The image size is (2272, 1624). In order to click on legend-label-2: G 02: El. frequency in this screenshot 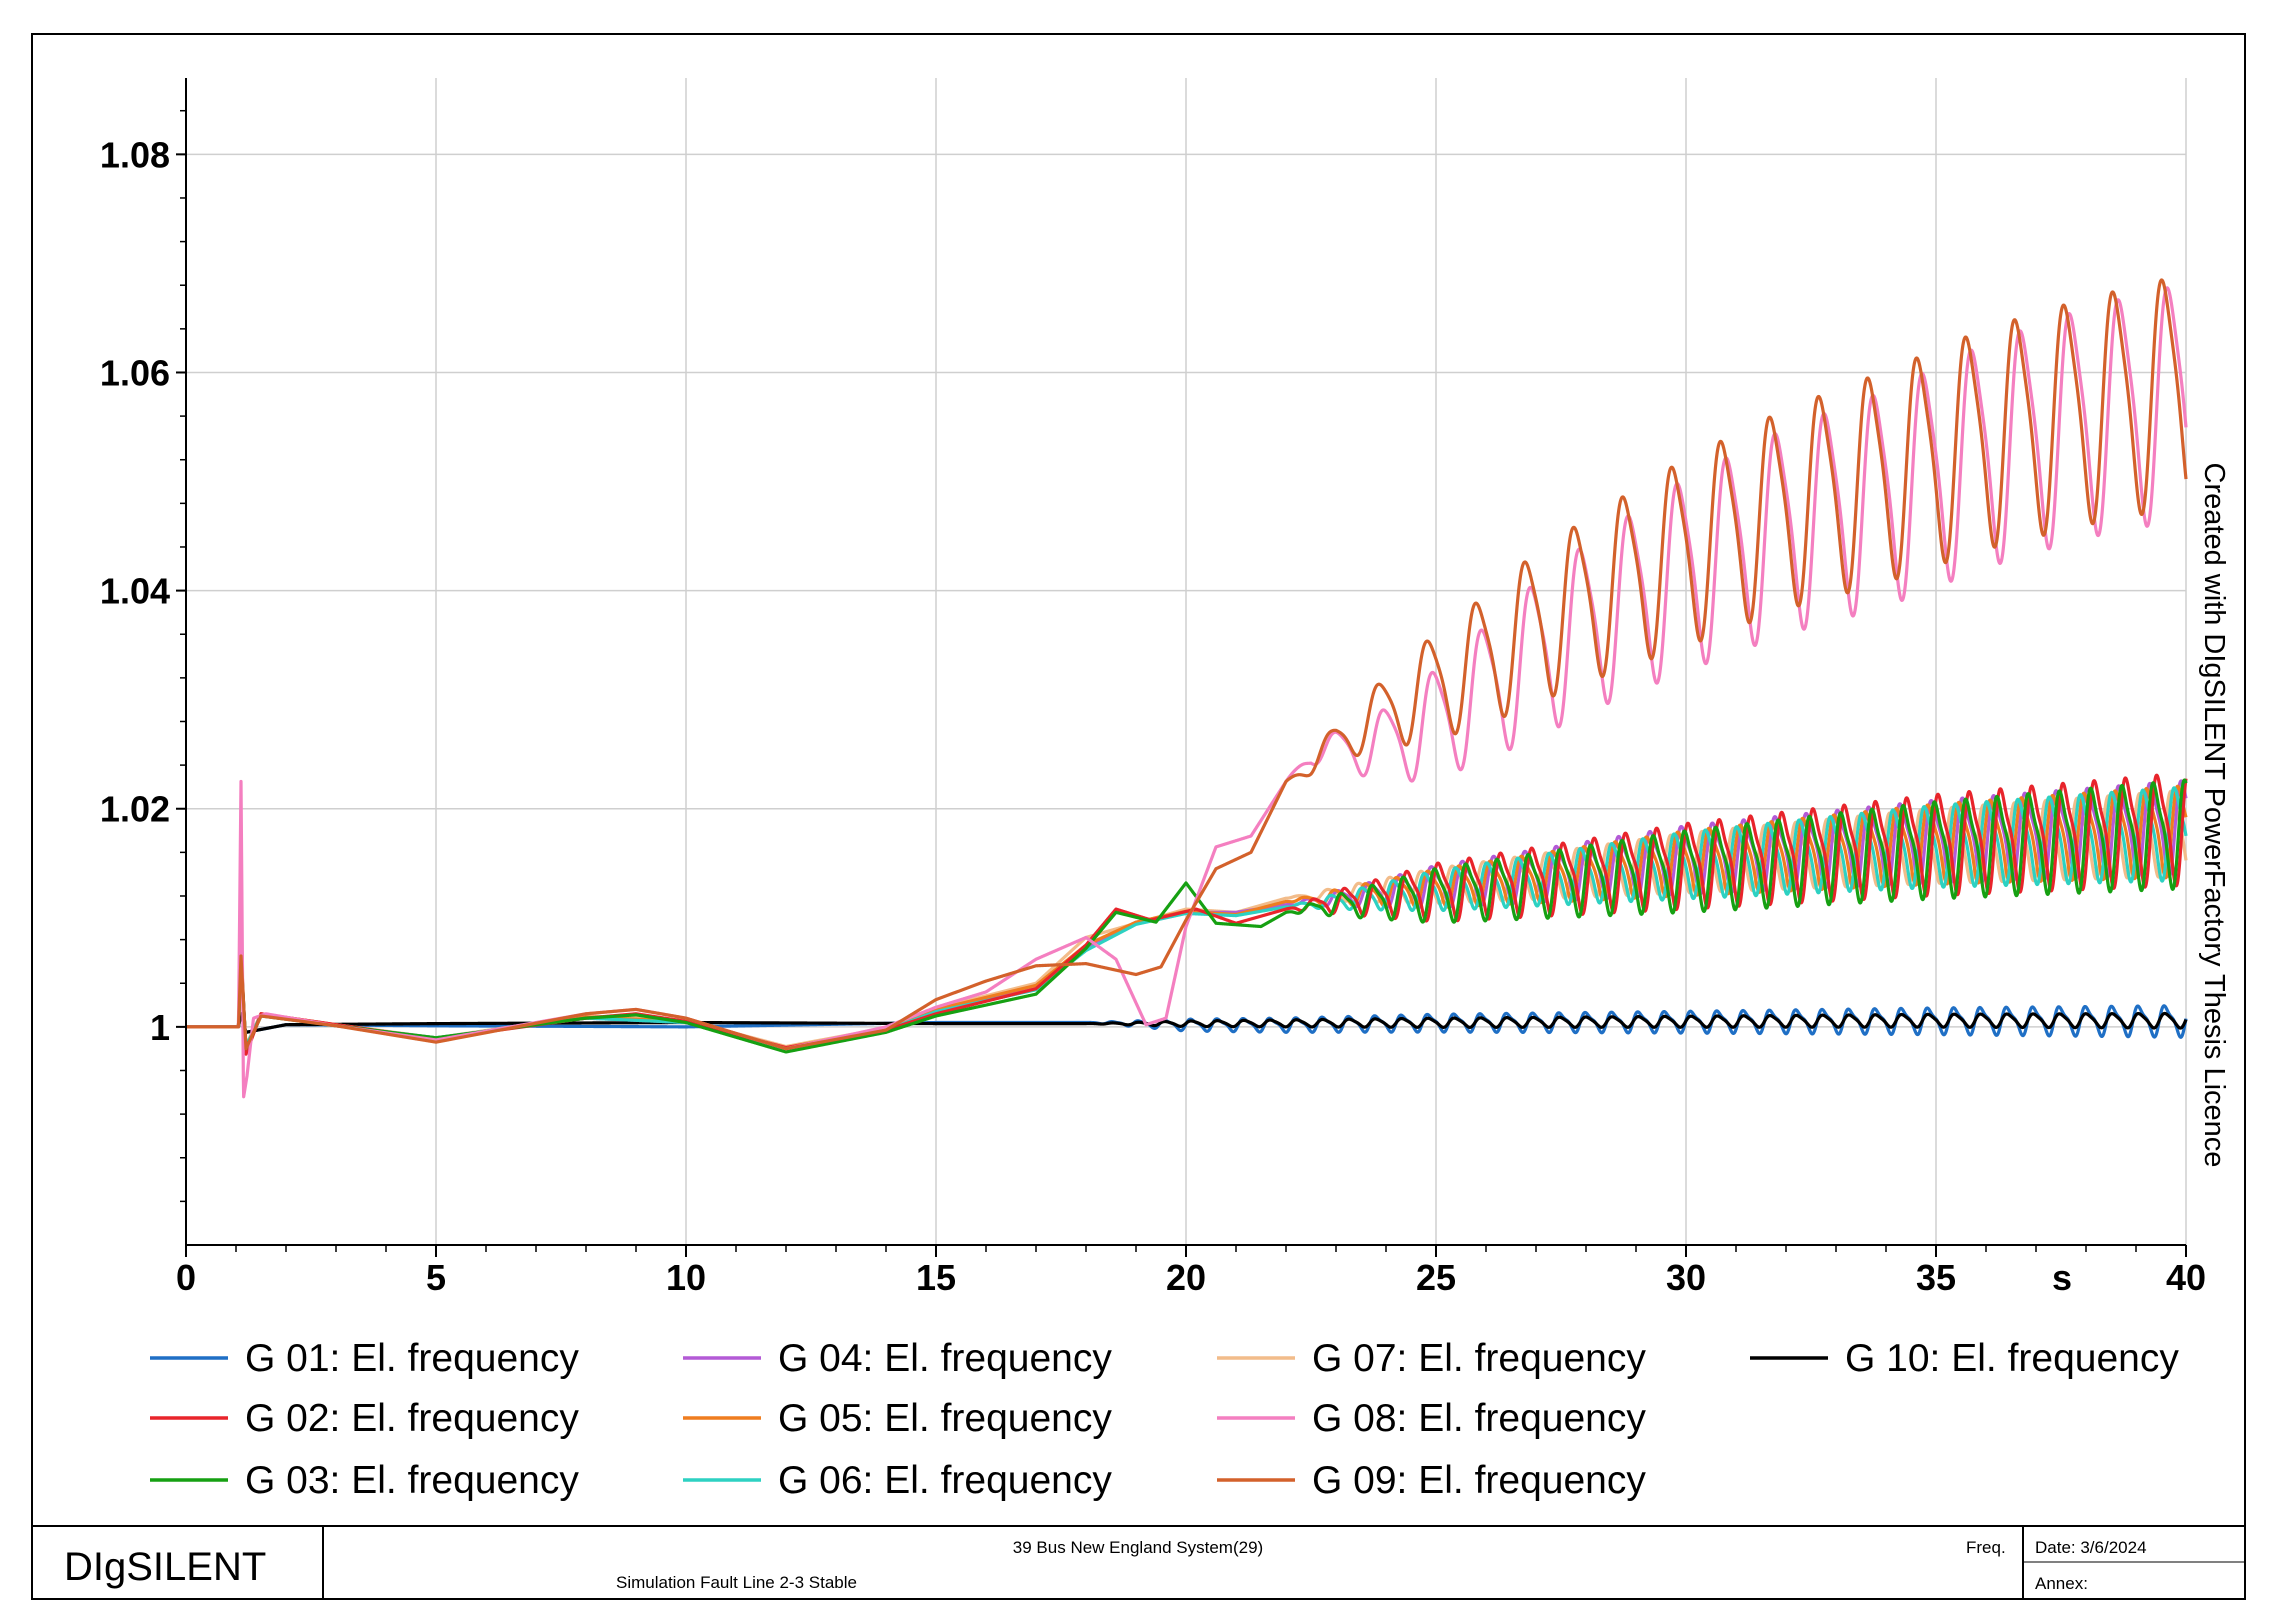, I will do `click(412, 1418)`.